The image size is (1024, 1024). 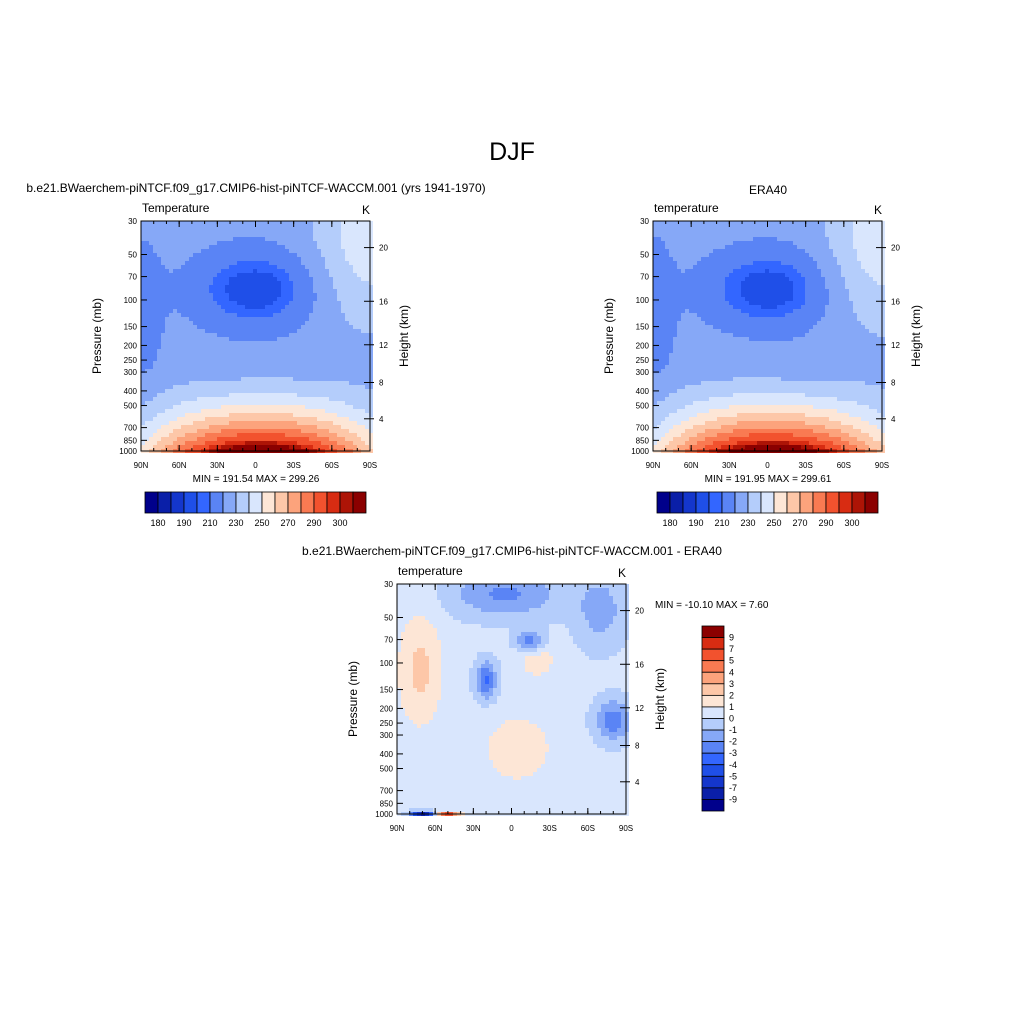 I want to click on obs-colorbar-label: 270, so click(x=799, y=523).